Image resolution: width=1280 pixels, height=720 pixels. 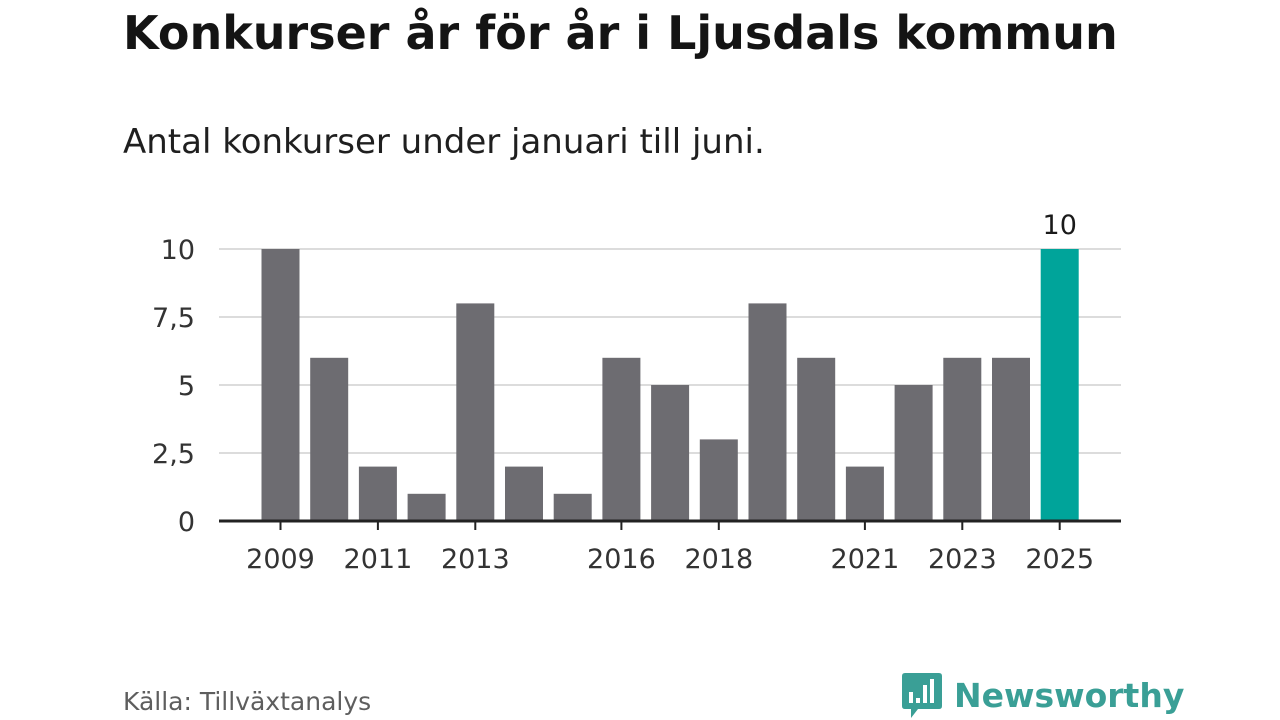 What do you see at coordinates (378, 559) in the screenshot?
I see `x-tick-label: 2011` at bounding box center [378, 559].